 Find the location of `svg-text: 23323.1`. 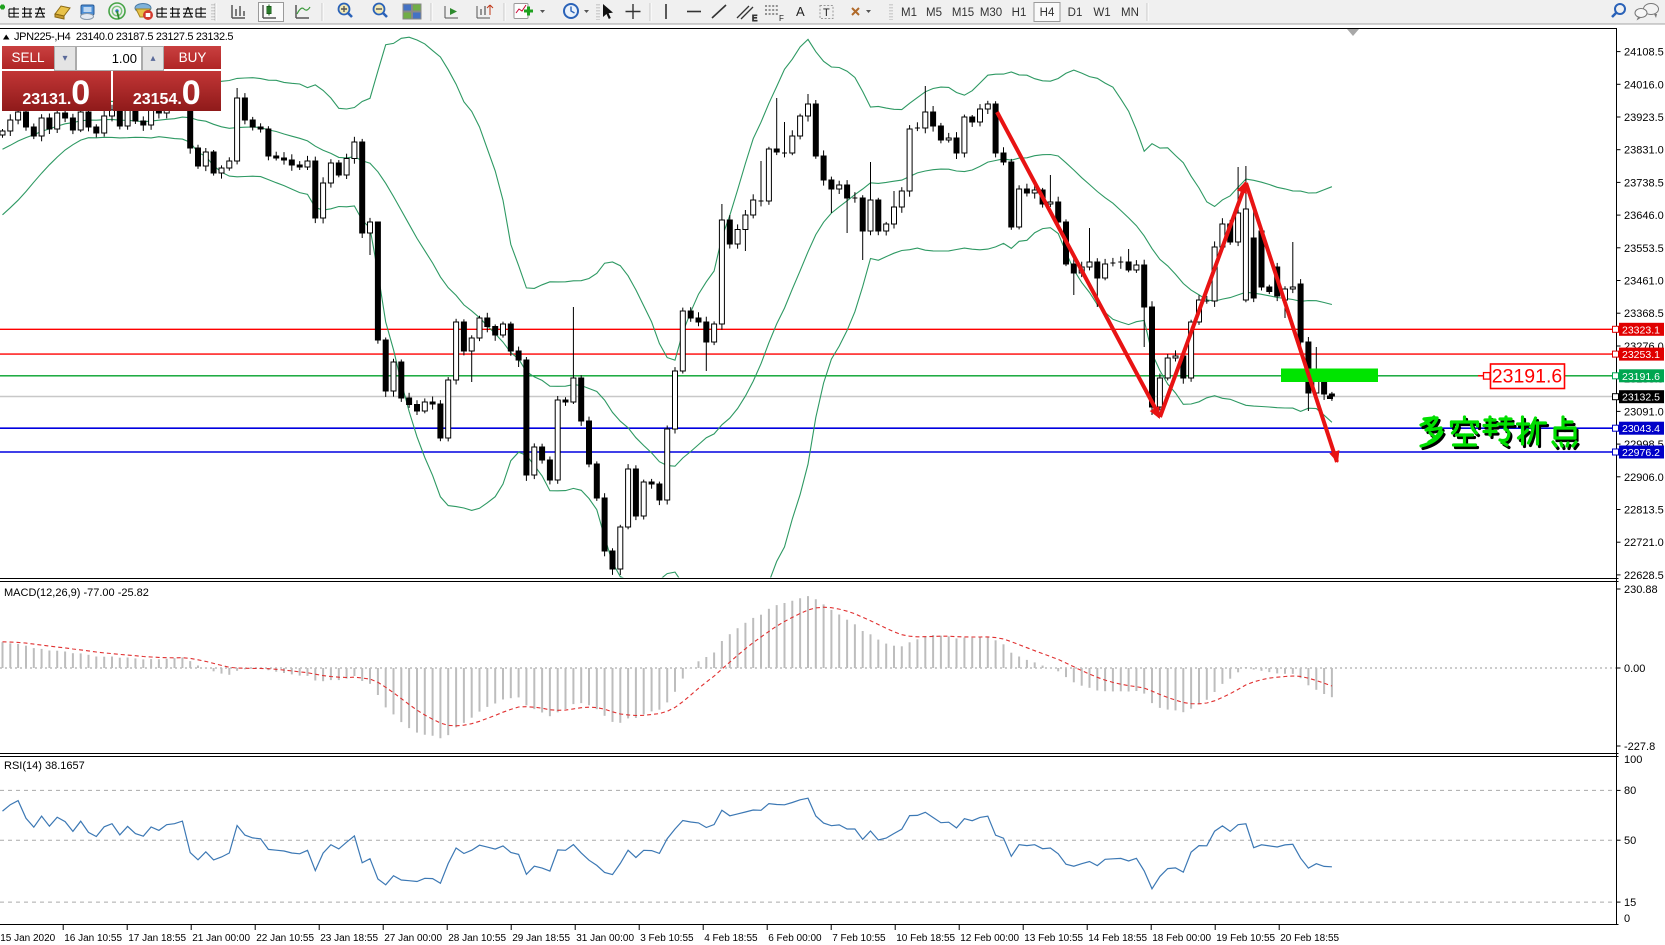

svg-text: 23323.1 is located at coordinates (1641, 330).